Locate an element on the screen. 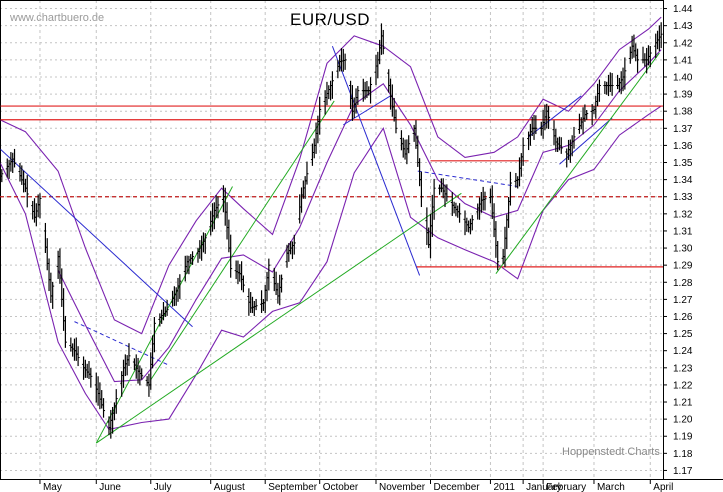  x-tick-label: June is located at coordinates (110, 487).